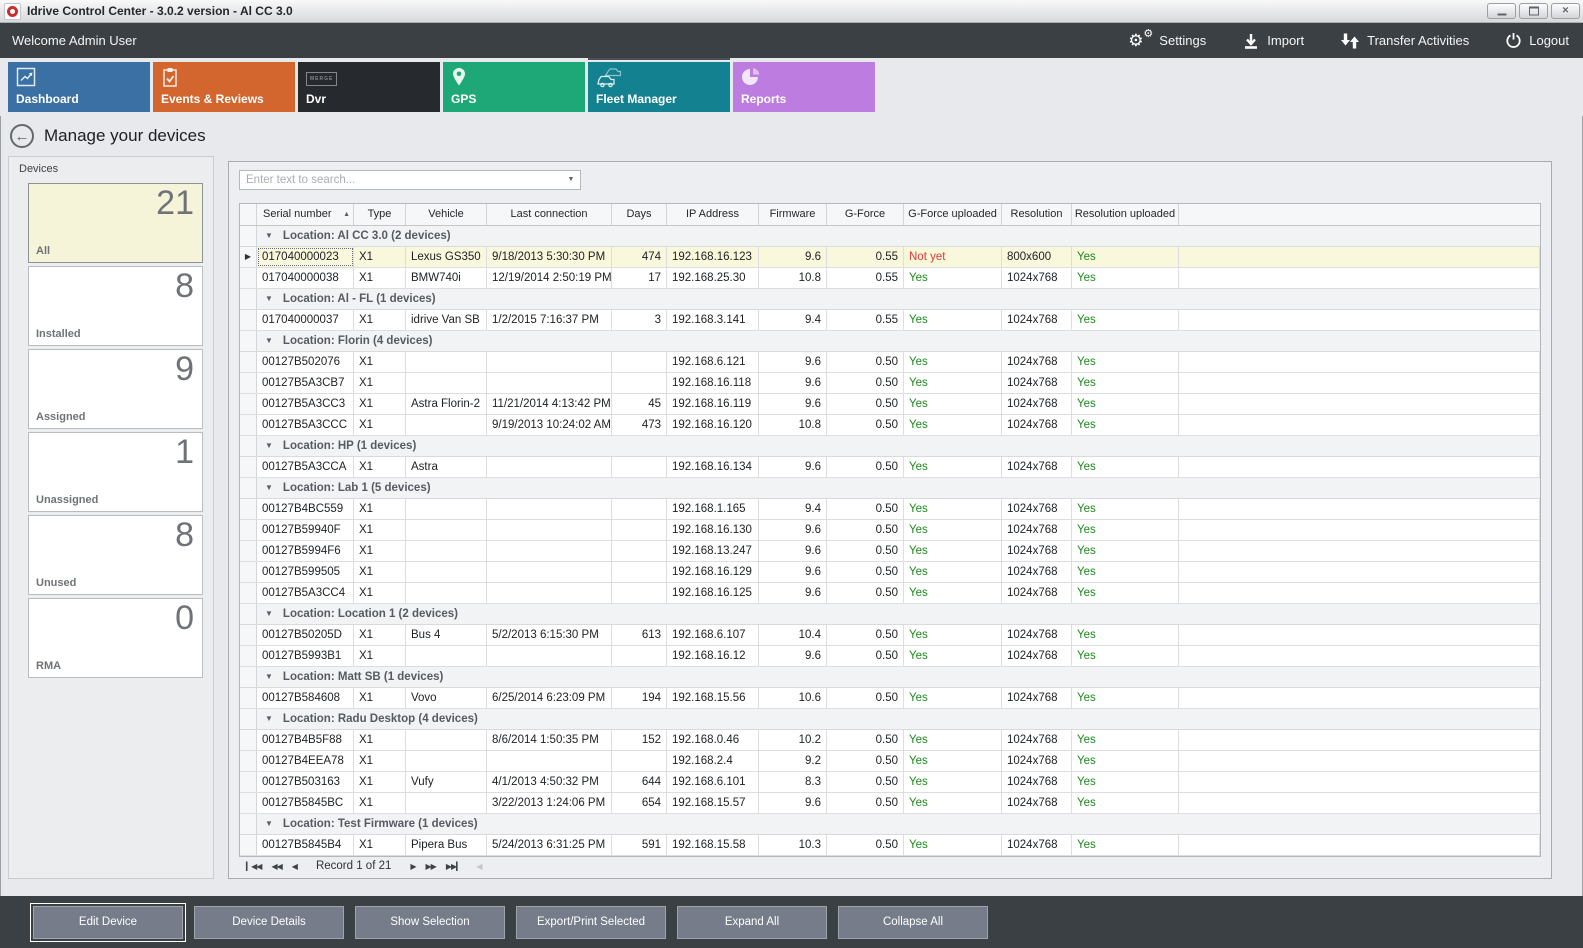 The image size is (1583, 948). Describe the element at coordinates (224, 87) in the screenshot. I see `tab-events-reviews: Events & Reviews` at that location.